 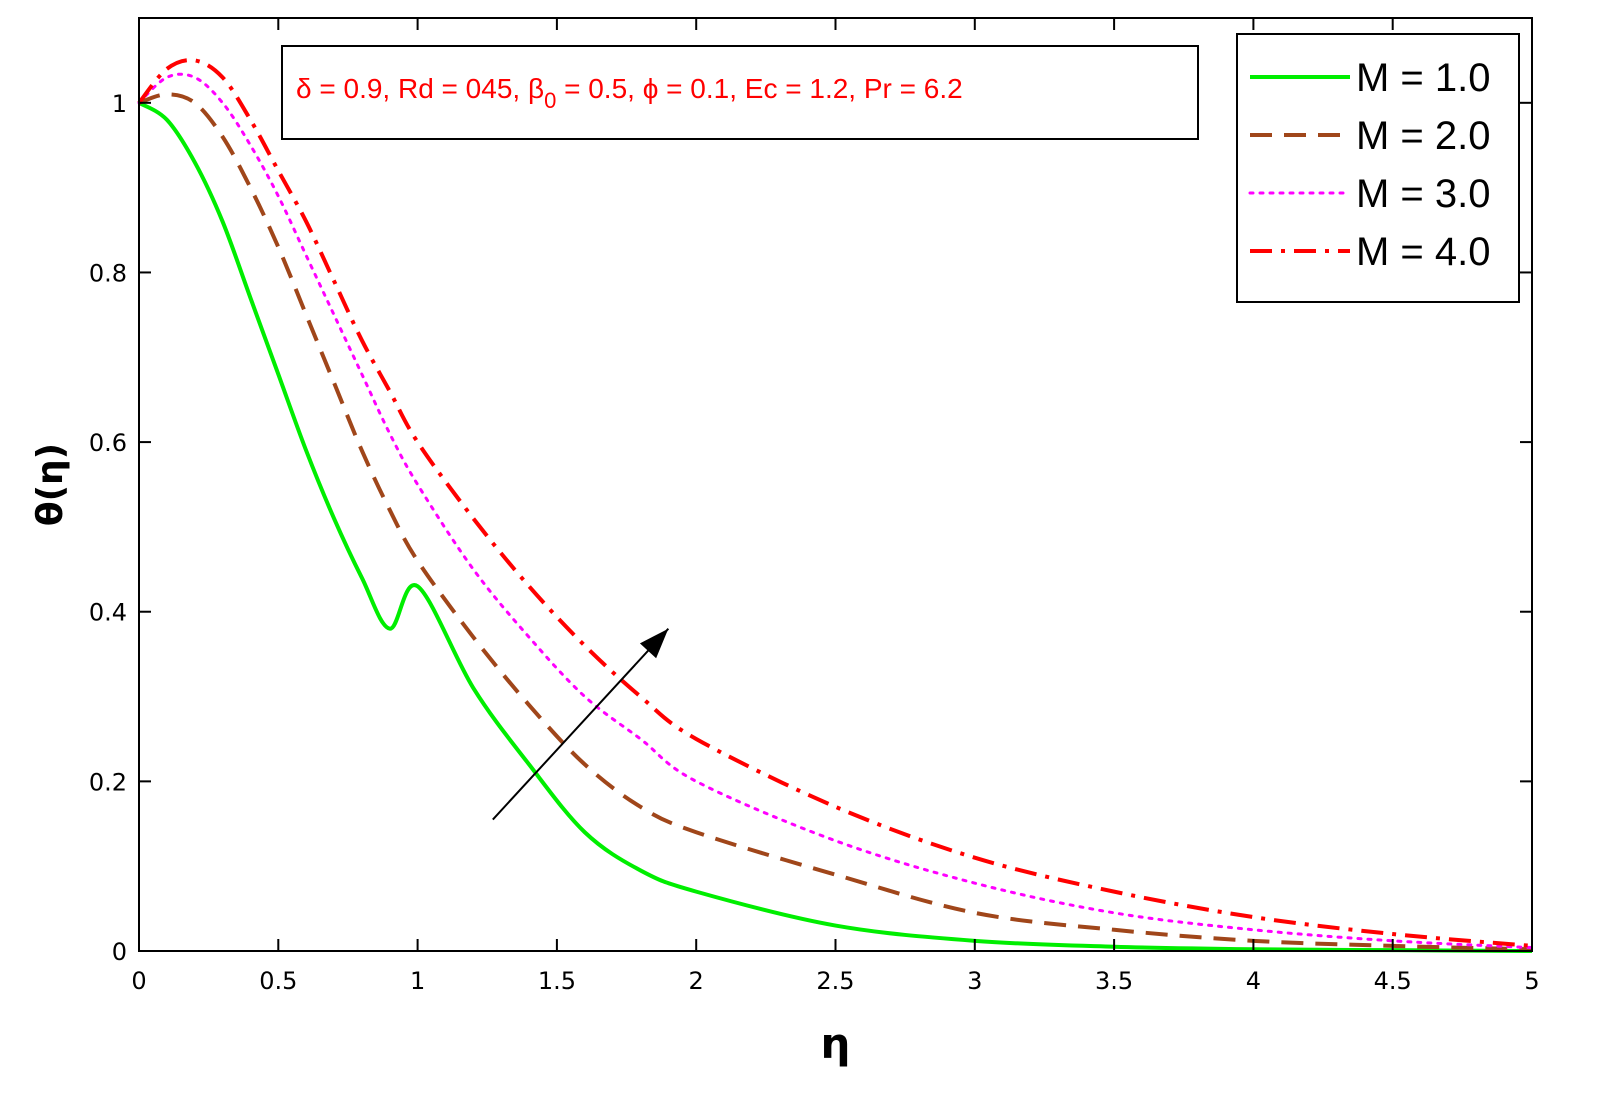 What do you see at coordinates (119, 104) in the screenshot?
I see `y-tick-label: 1` at bounding box center [119, 104].